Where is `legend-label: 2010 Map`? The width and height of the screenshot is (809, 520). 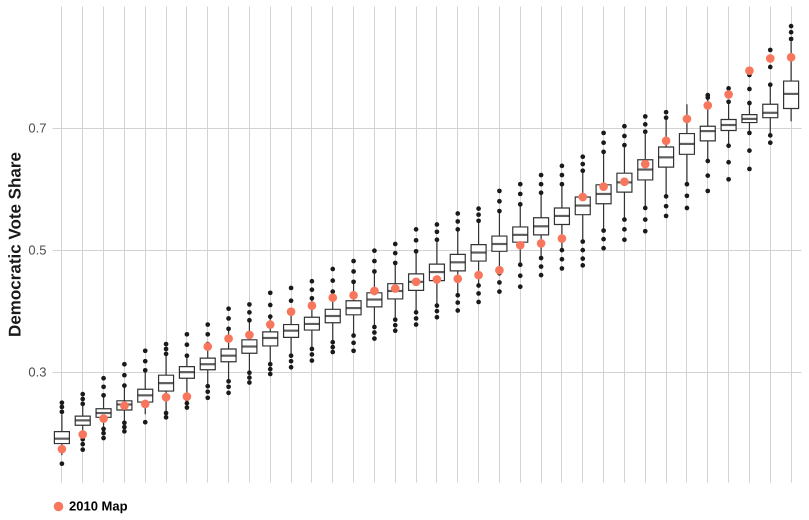
legend-label: 2010 Map is located at coordinates (98, 506).